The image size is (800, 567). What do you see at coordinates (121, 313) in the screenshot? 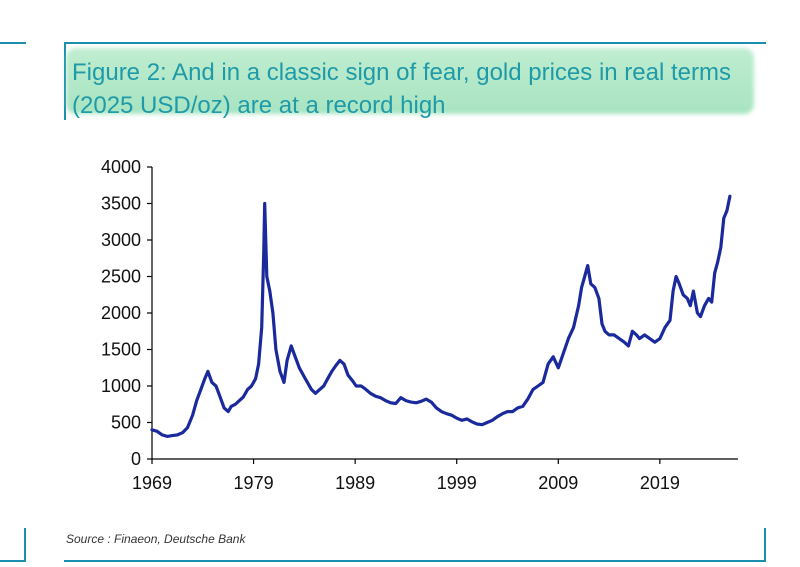
I see `y-tick-label: 2000` at bounding box center [121, 313].